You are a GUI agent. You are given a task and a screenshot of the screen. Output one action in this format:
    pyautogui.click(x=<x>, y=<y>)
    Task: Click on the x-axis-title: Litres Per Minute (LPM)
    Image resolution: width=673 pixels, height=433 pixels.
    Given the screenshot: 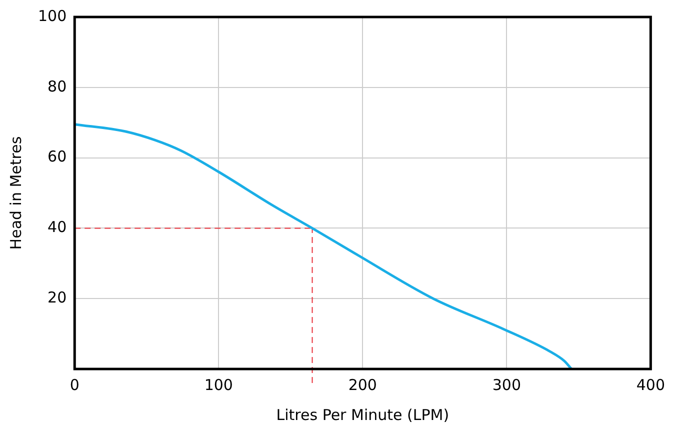 What is the action you would take?
    pyautogui.click(x=363, y=415)
    